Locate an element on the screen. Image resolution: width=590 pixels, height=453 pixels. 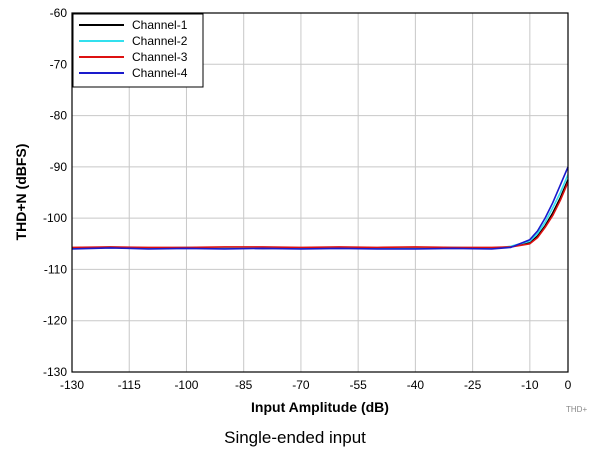
y-tick-label: -130 is located at coordinates (55, 372).